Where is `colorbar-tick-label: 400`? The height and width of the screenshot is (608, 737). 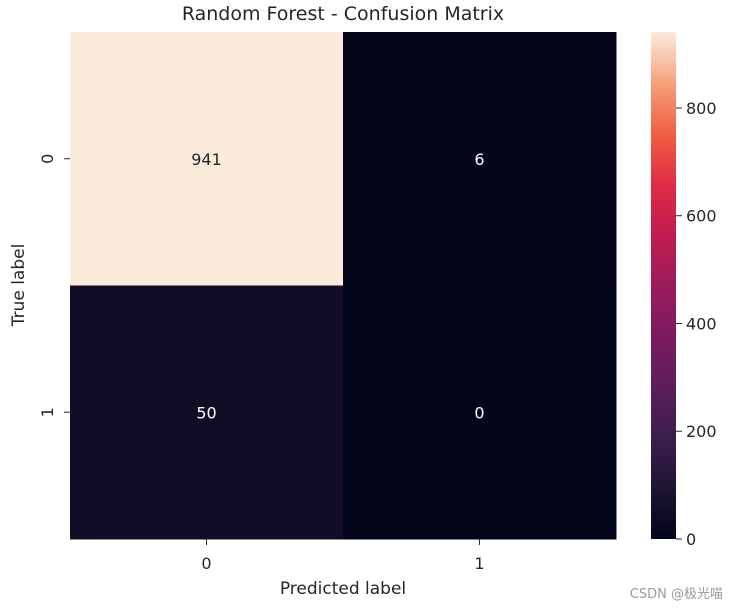 colorbar-tick-label: 400 is located at coordinates (701, 323).